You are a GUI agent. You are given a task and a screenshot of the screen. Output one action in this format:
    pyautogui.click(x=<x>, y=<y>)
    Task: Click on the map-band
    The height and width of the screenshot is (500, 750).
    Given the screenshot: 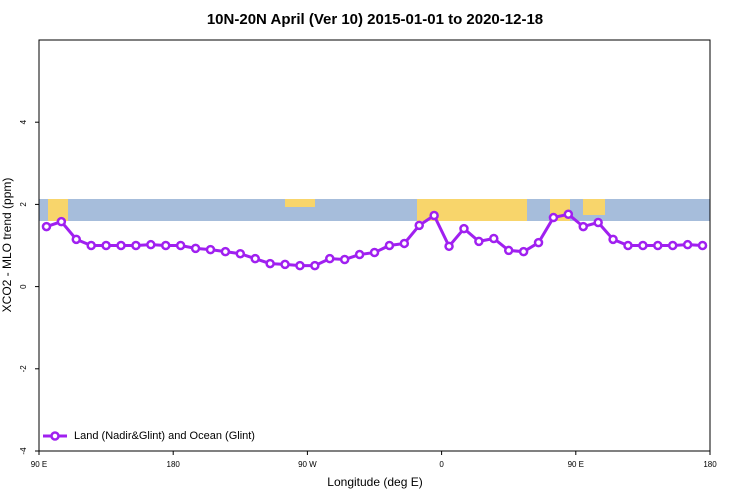 What is the action you would take?
    pyautogui.click(x=374, y=210)
    